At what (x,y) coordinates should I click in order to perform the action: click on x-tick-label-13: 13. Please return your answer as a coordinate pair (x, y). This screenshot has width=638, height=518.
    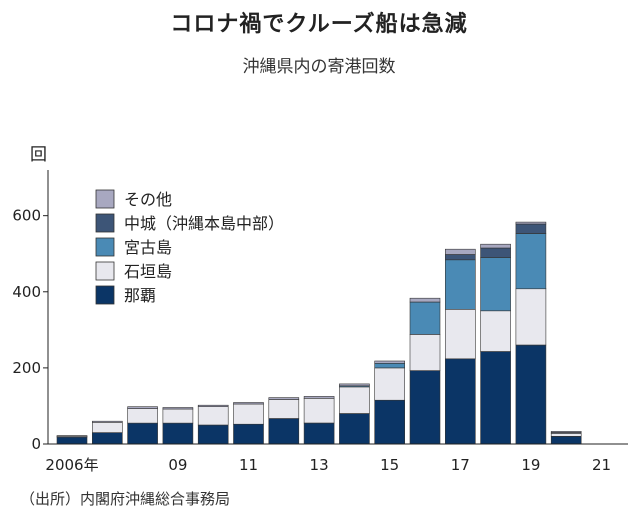
    Looking at the image, I should click on (319, 465).